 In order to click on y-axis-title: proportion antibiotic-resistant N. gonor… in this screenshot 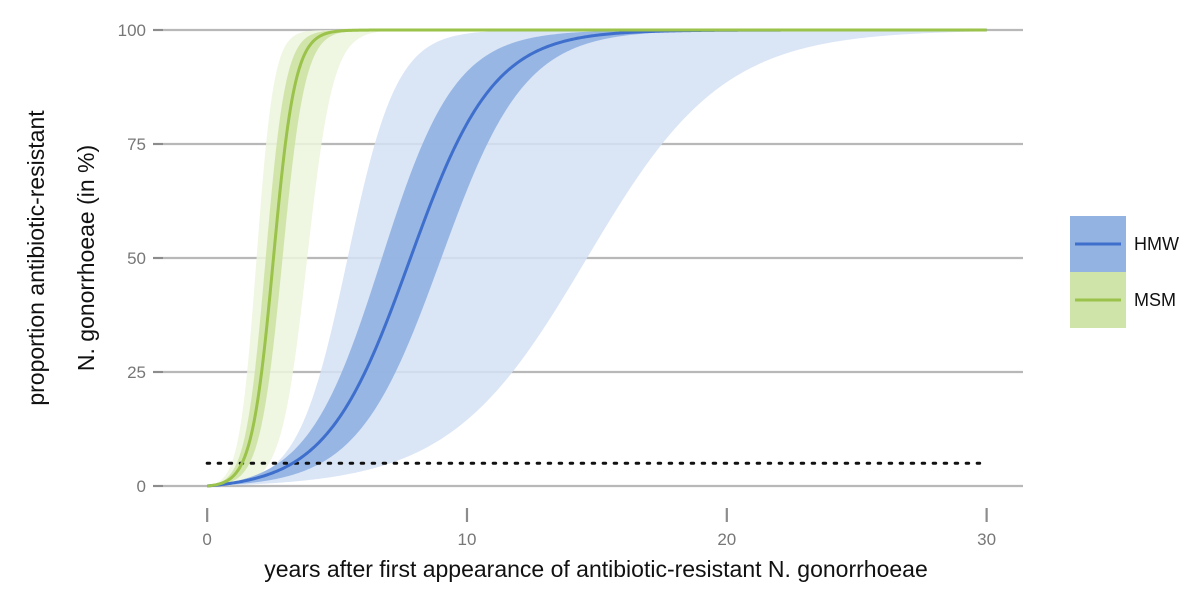, I will do `click(61, 258)`.